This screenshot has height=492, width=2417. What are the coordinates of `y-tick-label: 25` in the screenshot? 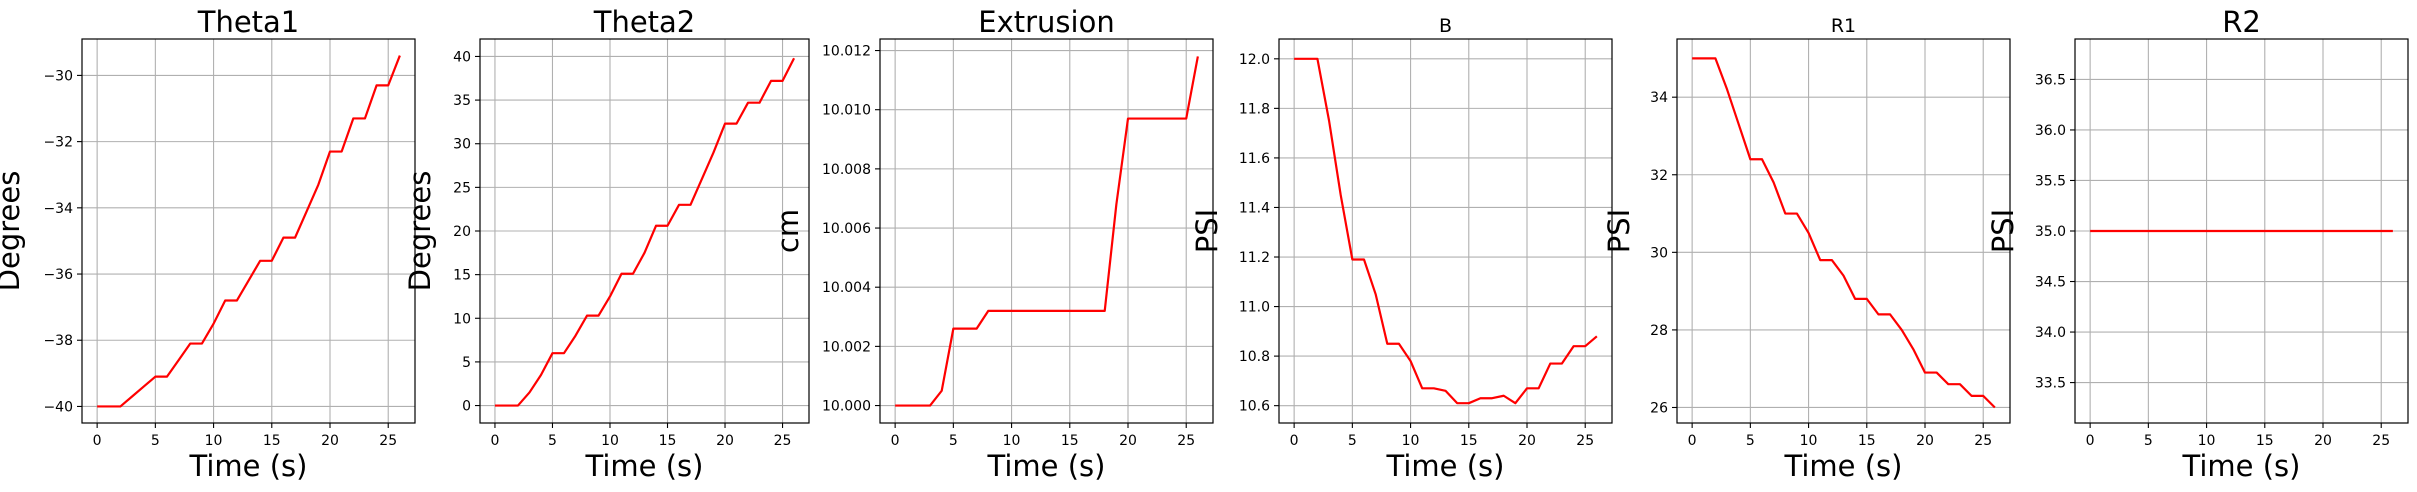 It's located at (462, 188).